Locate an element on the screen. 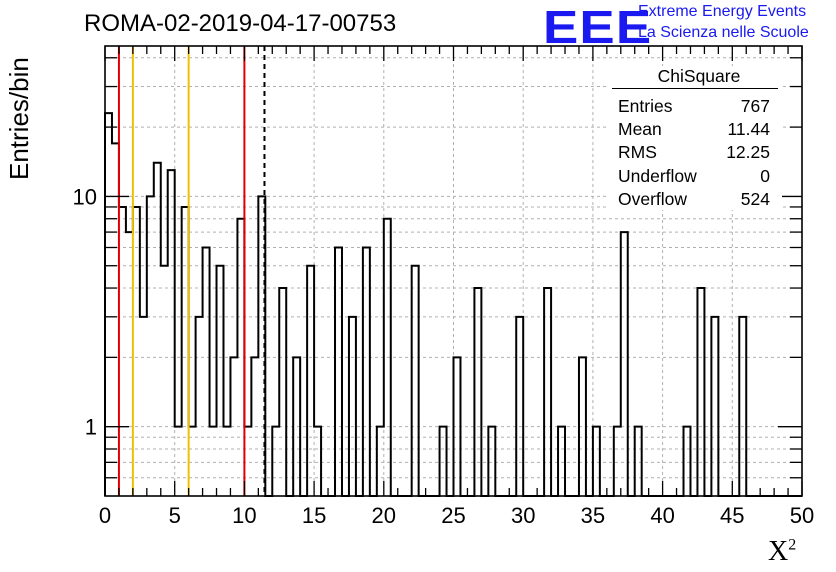 The height and width of the screenshot is (572, 836). stats-label: RMS is located at coordinates (637, 152).